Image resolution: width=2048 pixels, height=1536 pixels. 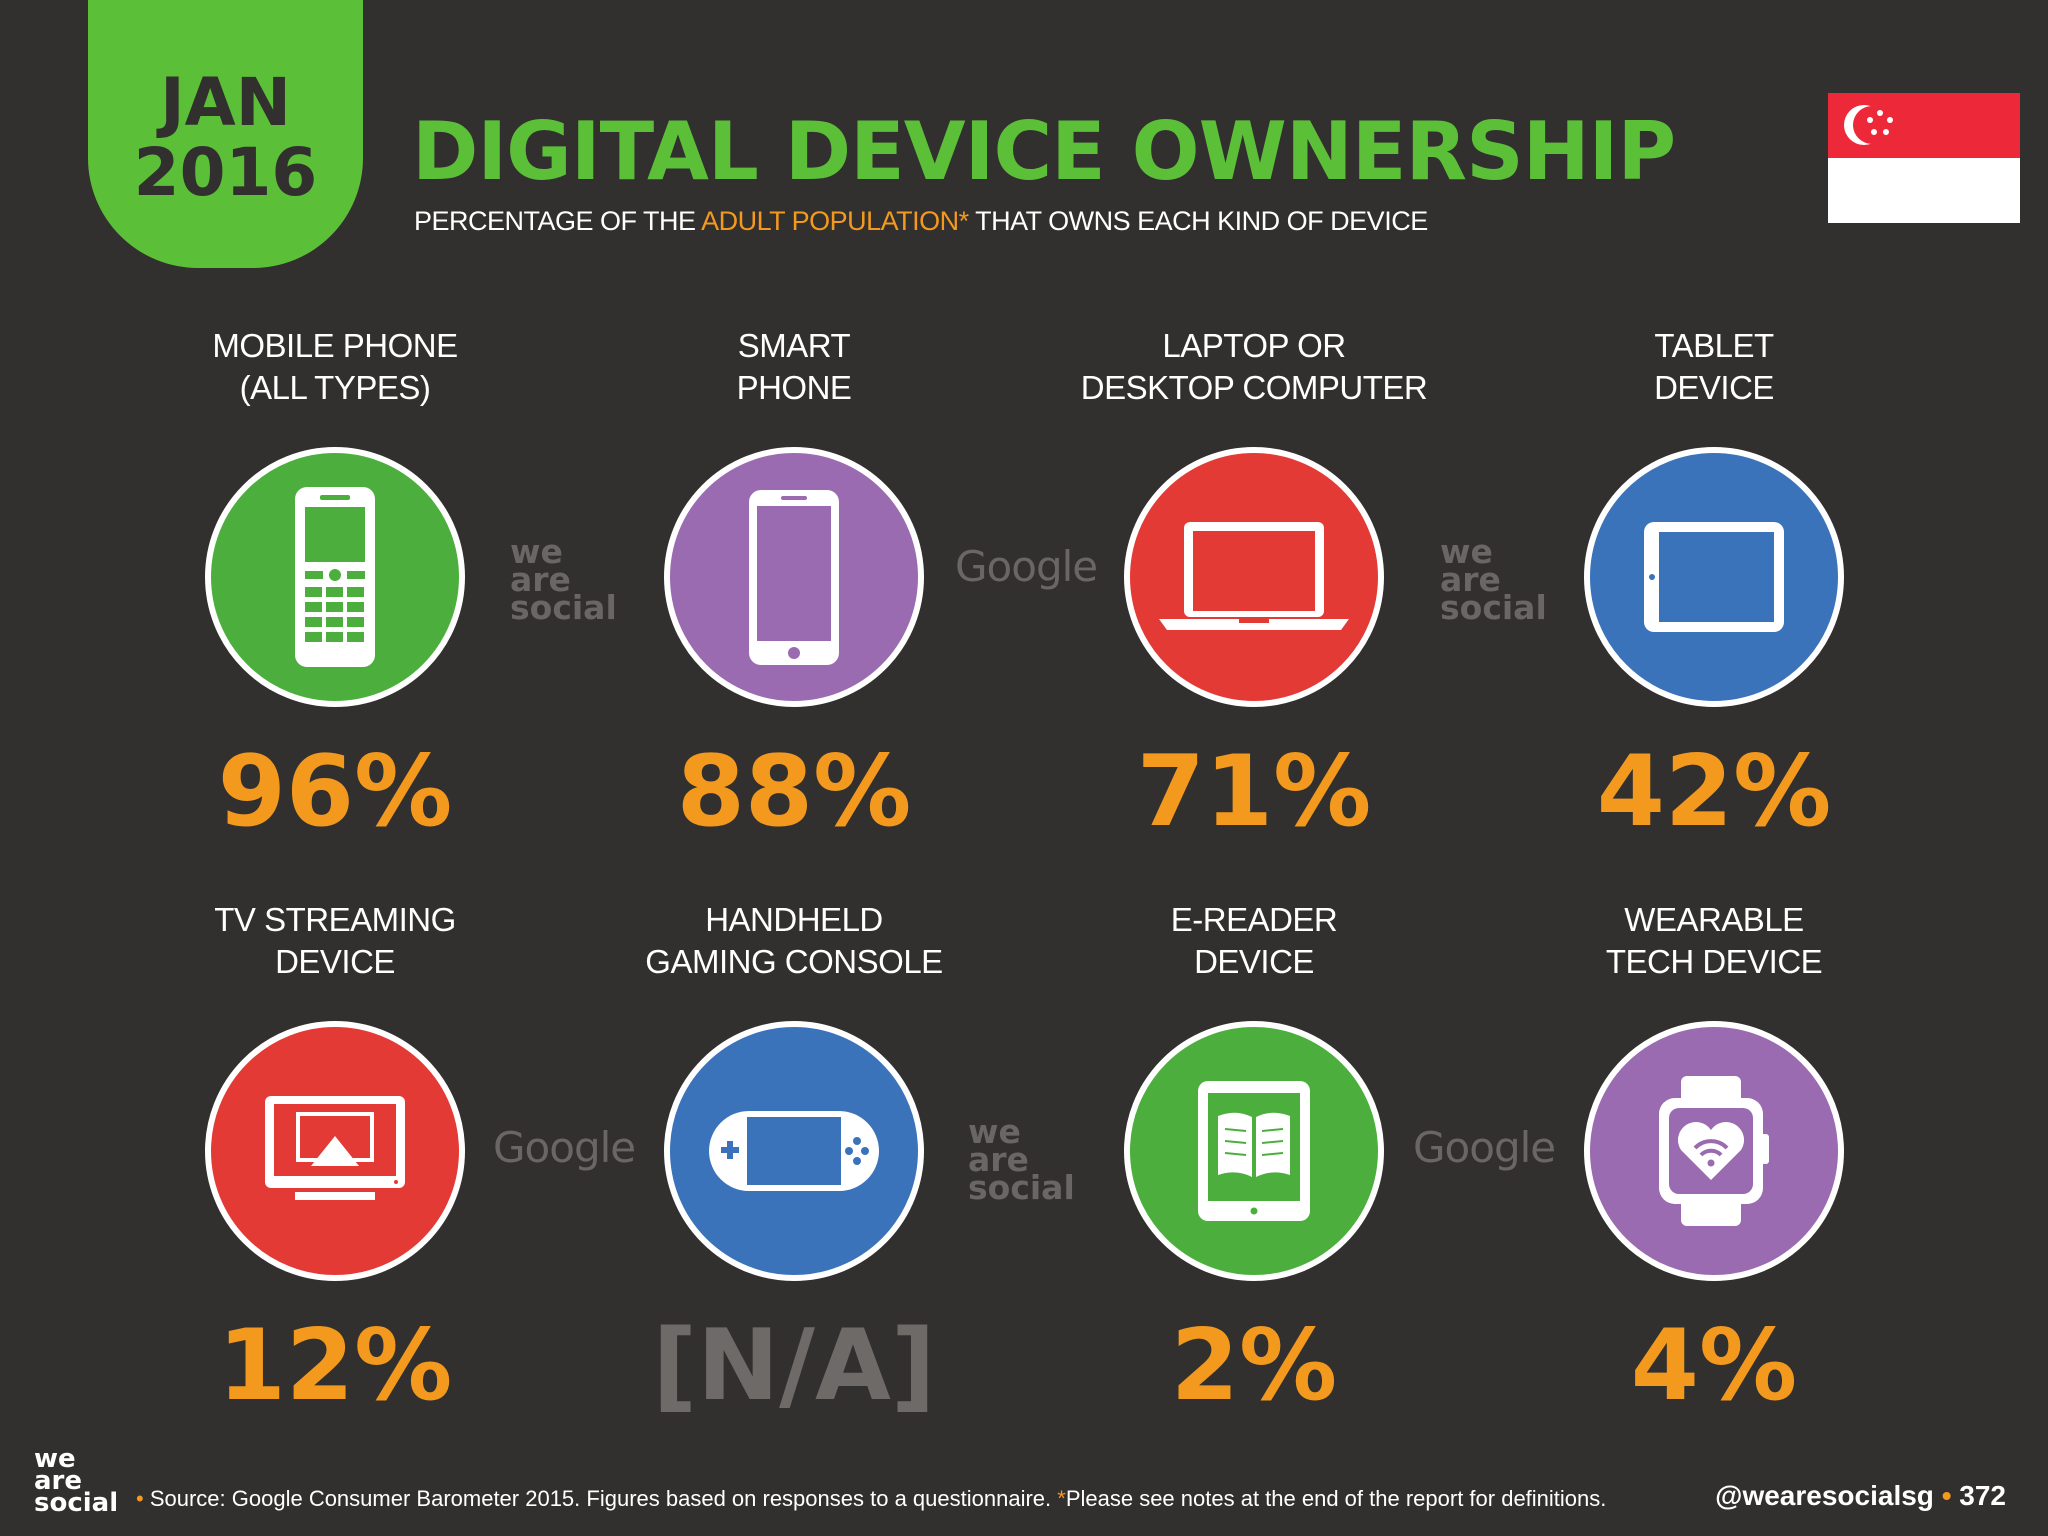 What do you see at coordinates (558, 221) in the screenshot?
I see `subtitle-pre: PERCENTAGE OF THE` at bounding box center [558, 221].